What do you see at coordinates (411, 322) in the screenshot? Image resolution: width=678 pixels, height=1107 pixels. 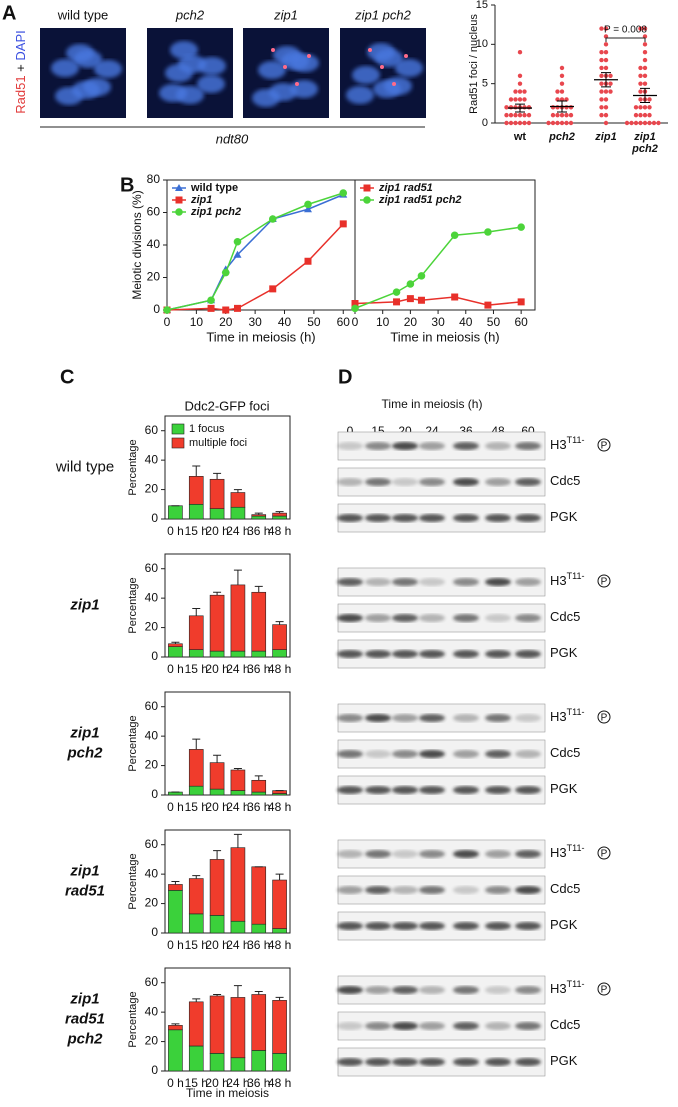 I see `x-tick-label: 20` at bounding box center [411, 322].